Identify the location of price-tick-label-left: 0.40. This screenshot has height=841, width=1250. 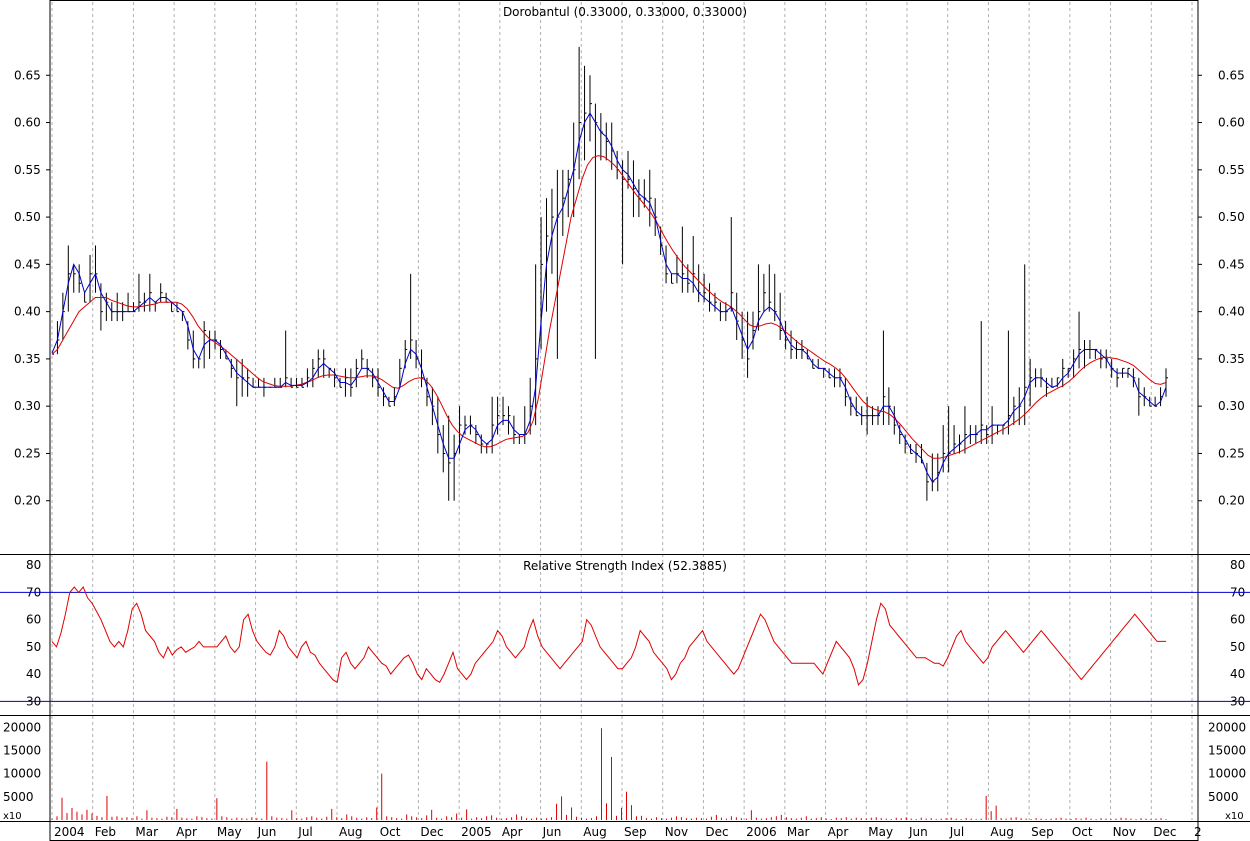
(27, 312).